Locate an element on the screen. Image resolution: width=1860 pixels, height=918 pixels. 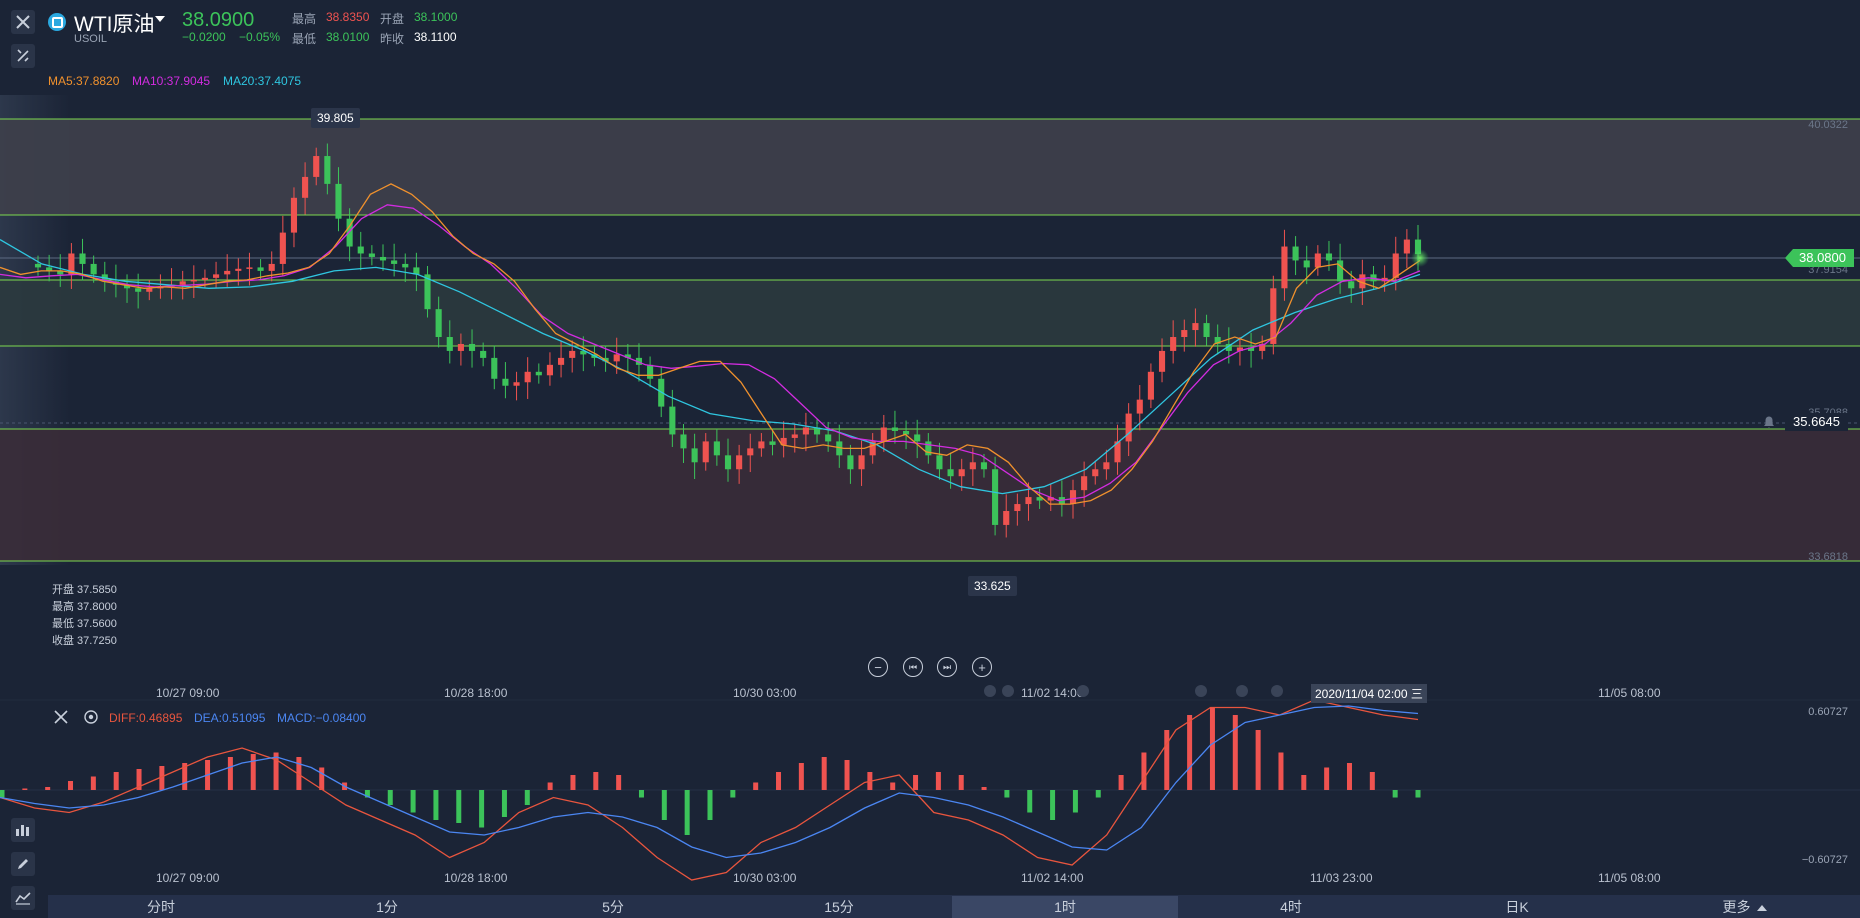
open-value: 38.1000 is located at coordinates (436, 17).